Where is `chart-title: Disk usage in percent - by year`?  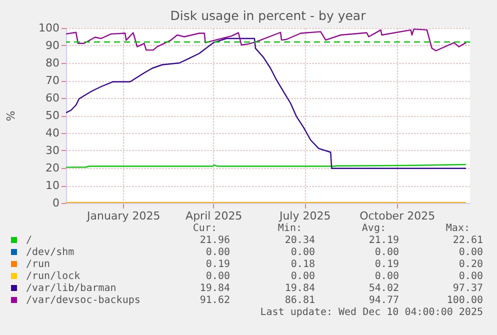 chart-title: Disk usage in percent - by year is located at coordinates (268, 15).